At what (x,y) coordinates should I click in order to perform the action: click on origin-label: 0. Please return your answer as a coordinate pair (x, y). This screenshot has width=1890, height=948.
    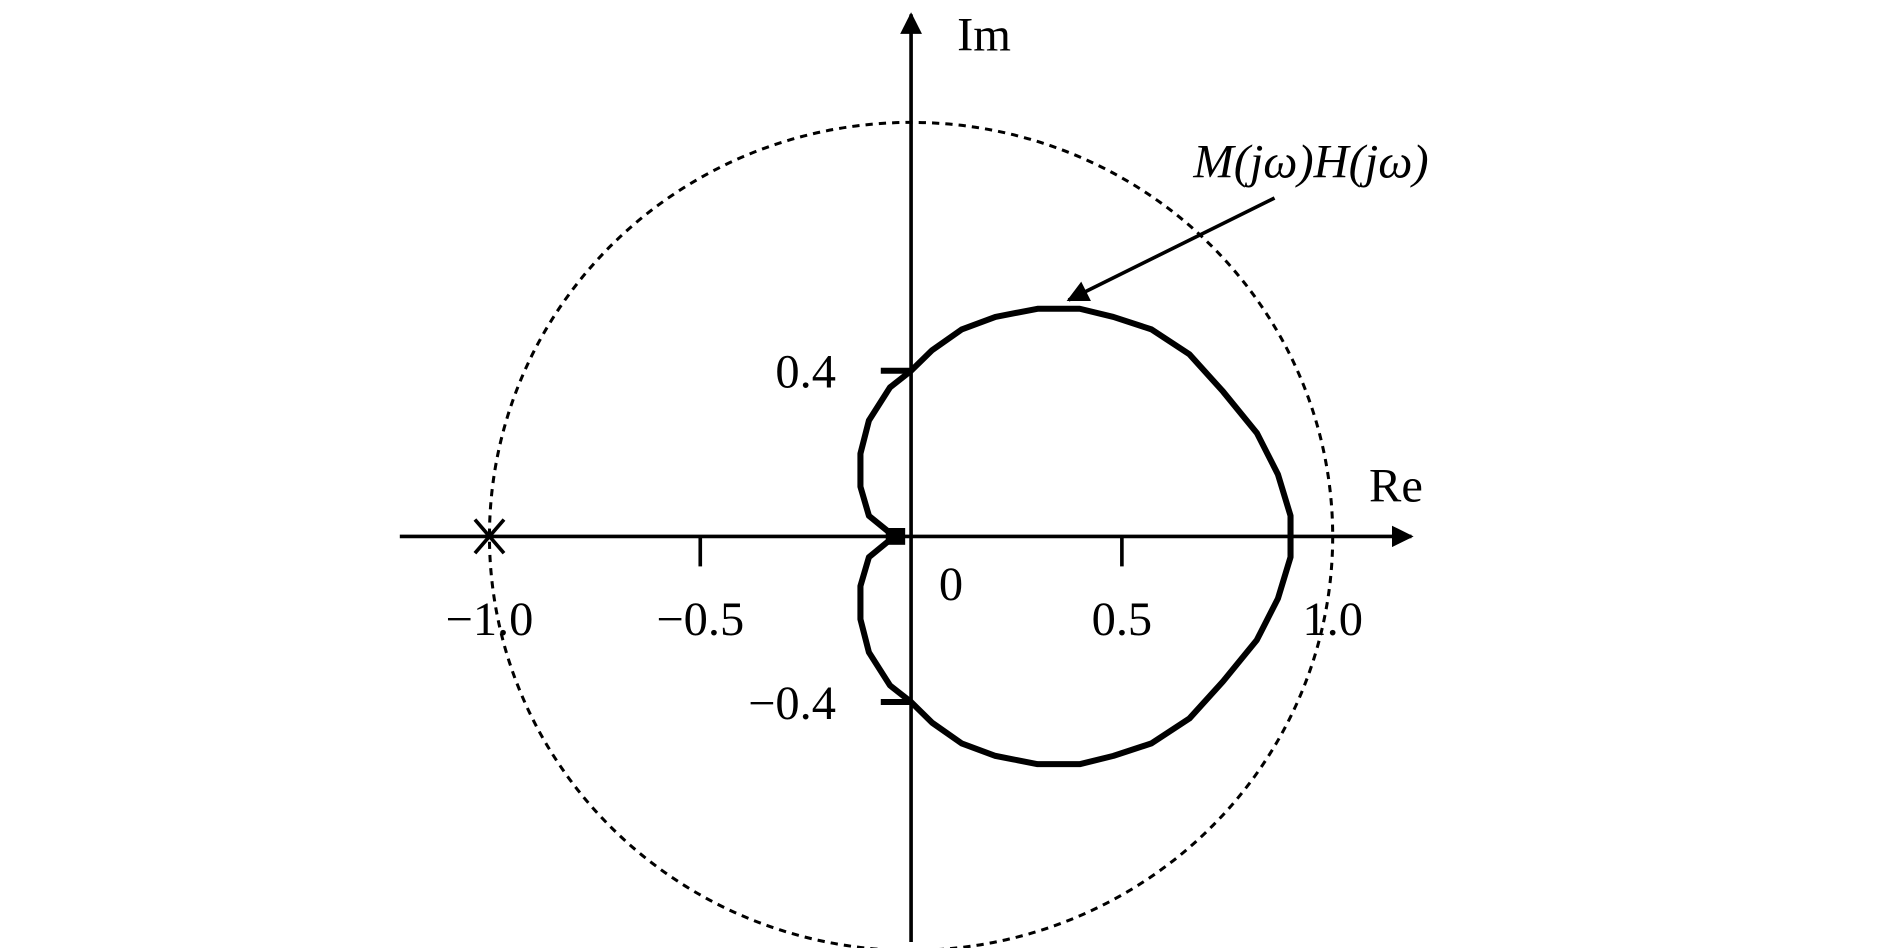
    Looking at the image, I should click on (951, 584).